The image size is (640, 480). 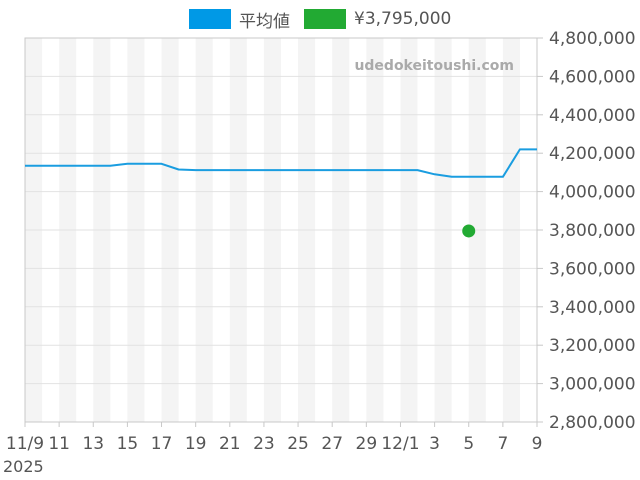 I want to click on x-tick-label: 21, so click(x=230, y=444).